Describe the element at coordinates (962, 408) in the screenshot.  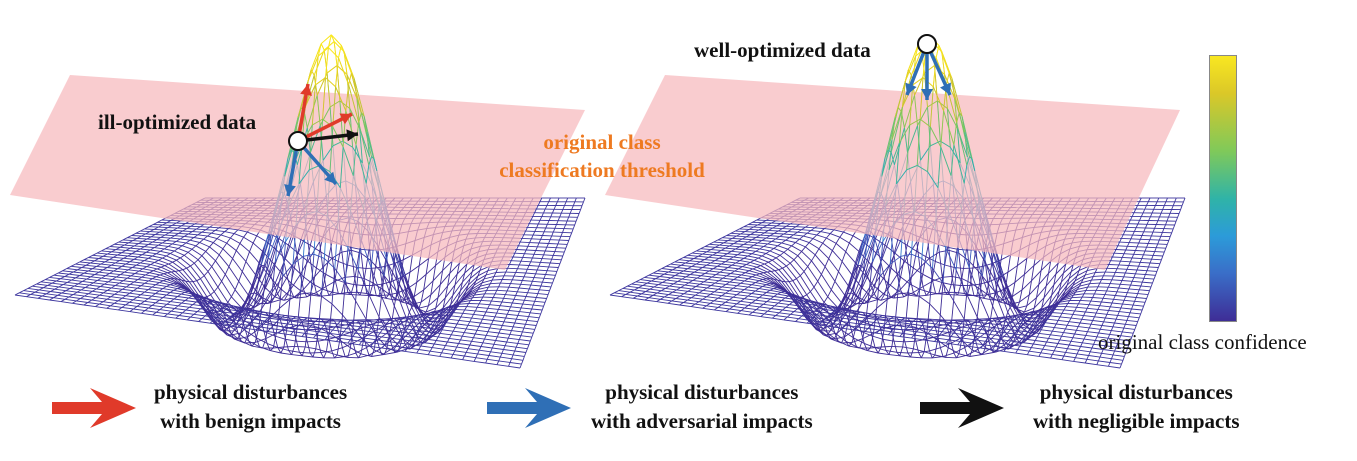
I see `black-arrow-icon` at that location.